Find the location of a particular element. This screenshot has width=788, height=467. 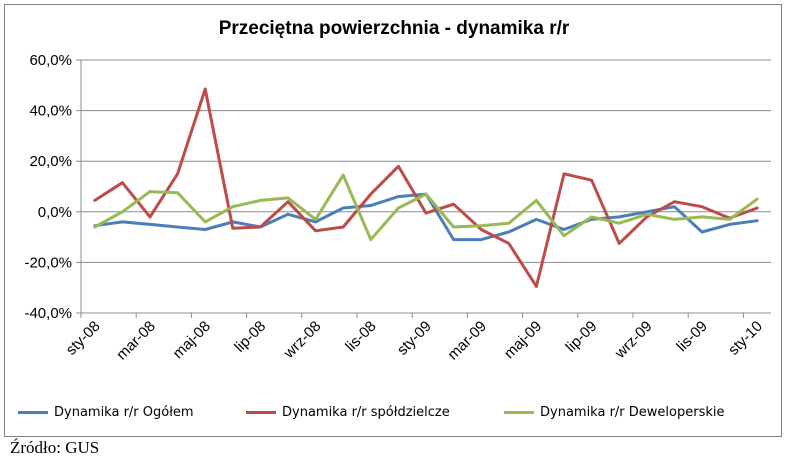

x-tick-label: maj-08 is located at coordinates (192, 340).